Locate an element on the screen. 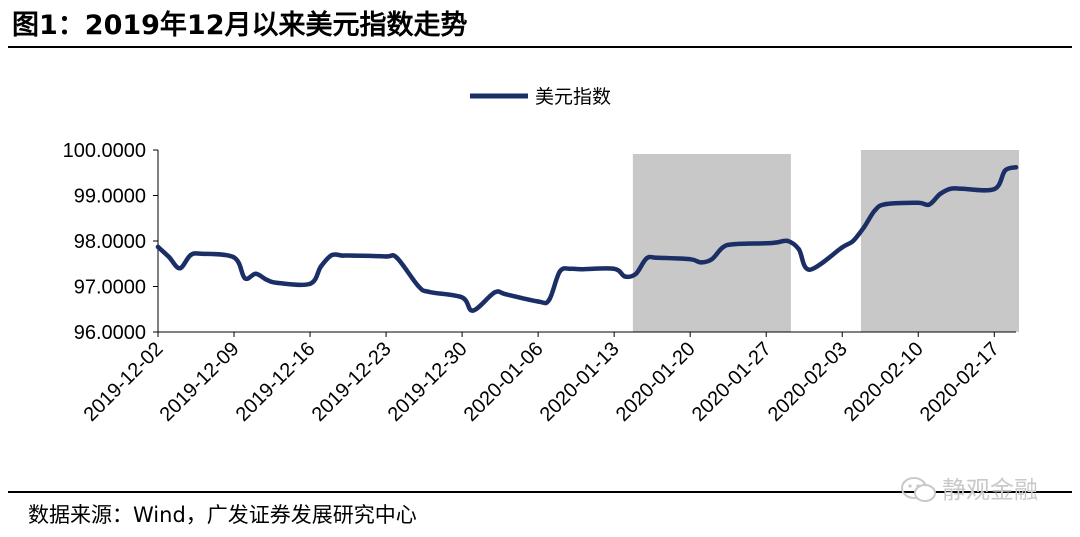 The image size is (1080, 537). x-tick-label: 2020-02-03 is located at coordinates (808, 382).